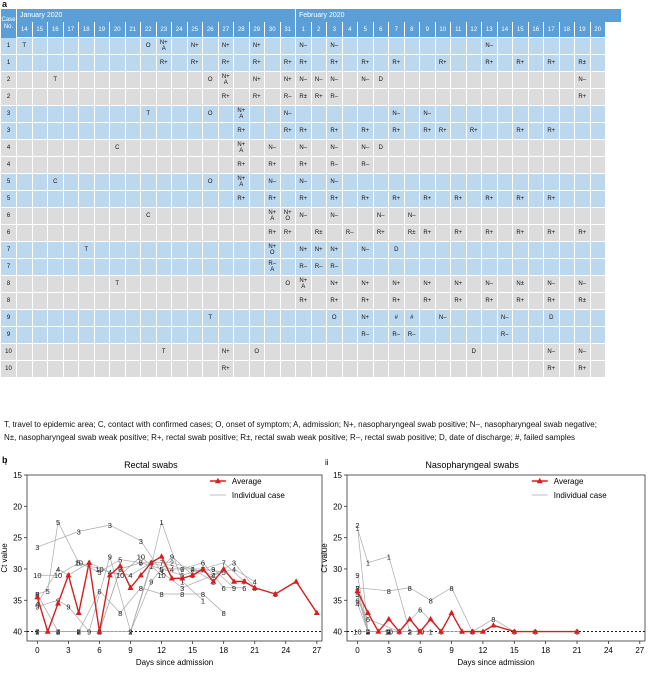 The width and height of the screenshot is (650, 680). Describe the element at coordinates (37, 547) in the screenshot. I see `case-point-label: 3` at that location.